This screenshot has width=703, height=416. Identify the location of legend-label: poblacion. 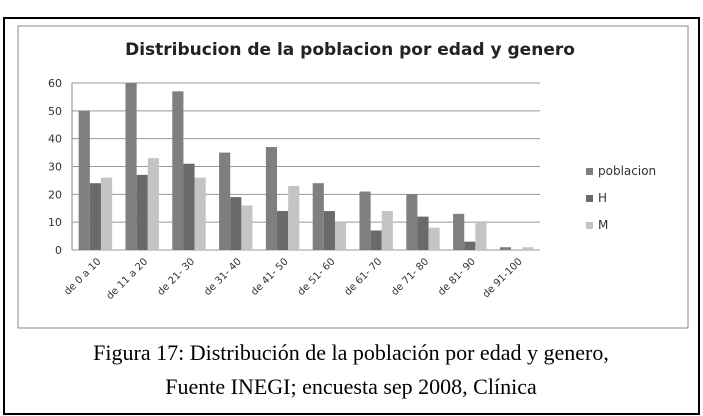
(627, 171).